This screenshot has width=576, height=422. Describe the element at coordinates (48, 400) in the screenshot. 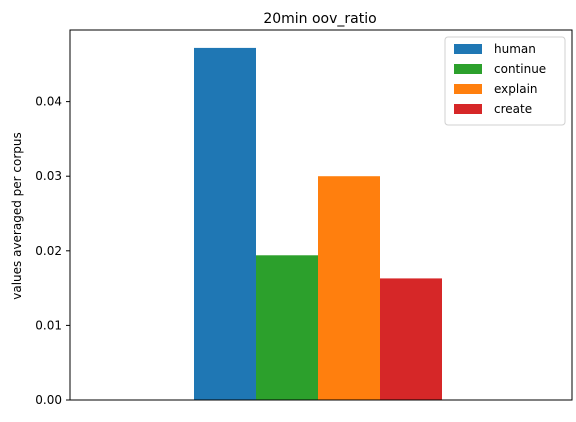

I see `y-tick-label: 0.00` at that location.